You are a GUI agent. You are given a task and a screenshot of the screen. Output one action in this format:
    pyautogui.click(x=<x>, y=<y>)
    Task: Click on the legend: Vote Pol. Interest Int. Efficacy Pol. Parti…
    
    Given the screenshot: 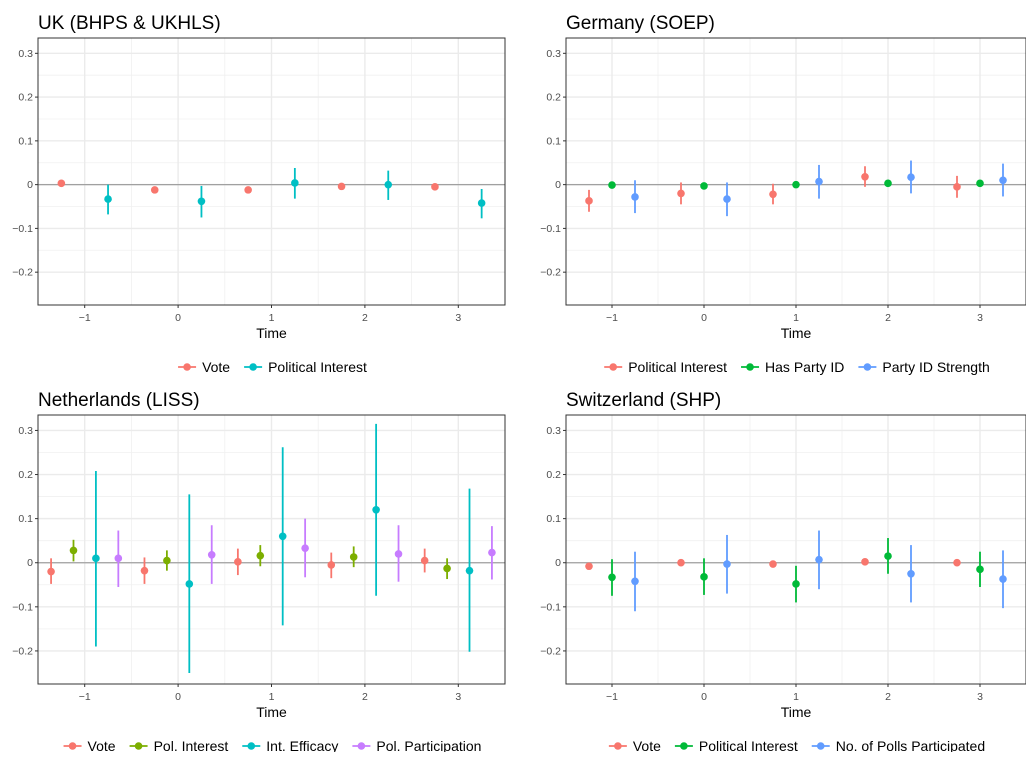 What is the action you would take?
    pyautogui.click(x=272, y=746)
    